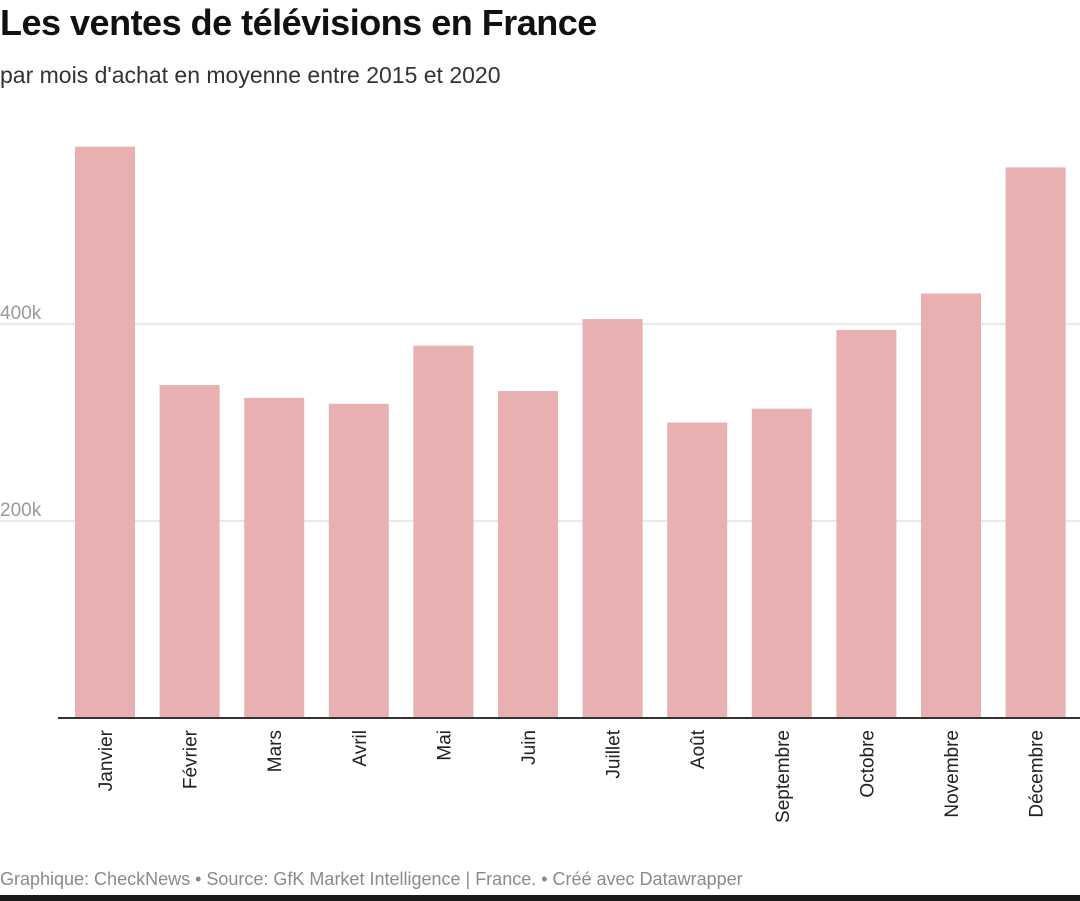 This screenshot has height=901, width=1080. Describe the element at coordinates (614, 753) in the screenshot. I see `x-tick-label: Juillet` at that location.